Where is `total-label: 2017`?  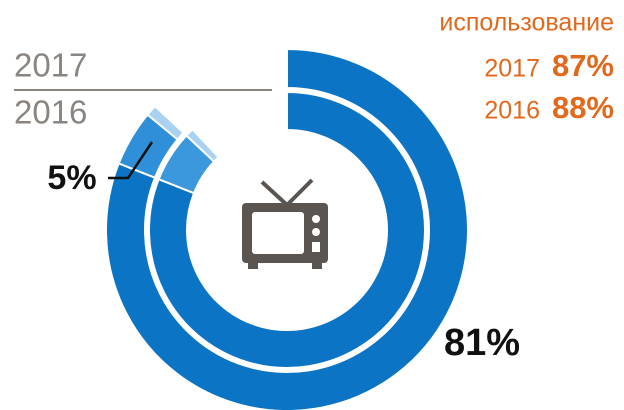 total-label: 2017 is located at coordinates (512, 69).